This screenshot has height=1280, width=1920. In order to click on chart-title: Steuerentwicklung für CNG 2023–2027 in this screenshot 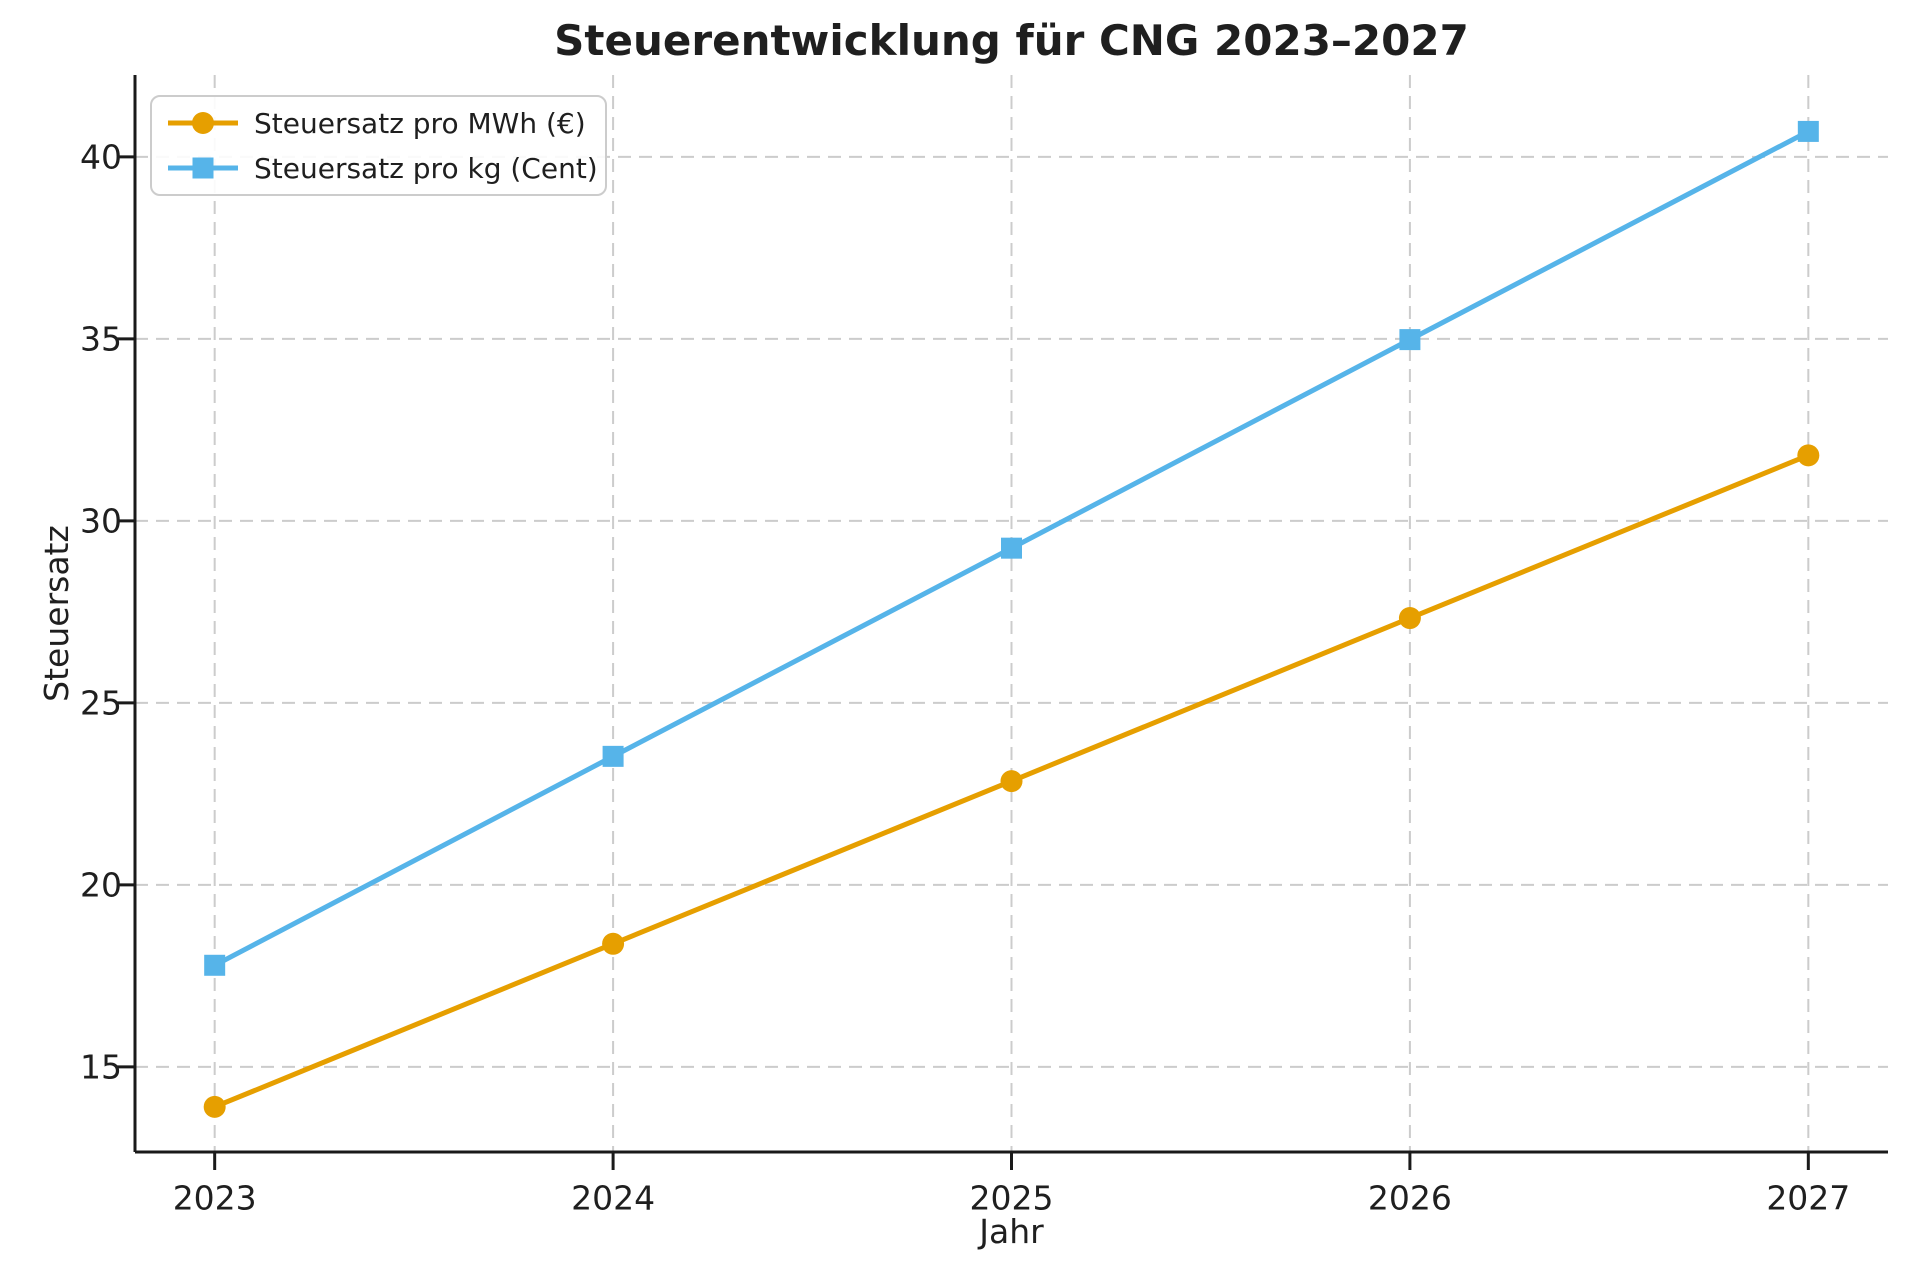, I will do `click(1011, 40)`.